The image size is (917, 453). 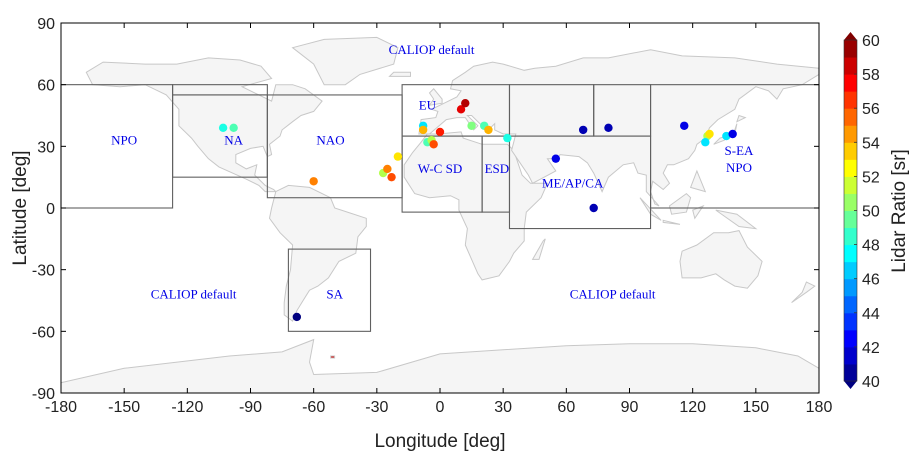 I want to click on colorbar-tick-label: 50, so click(x=871, y=212).